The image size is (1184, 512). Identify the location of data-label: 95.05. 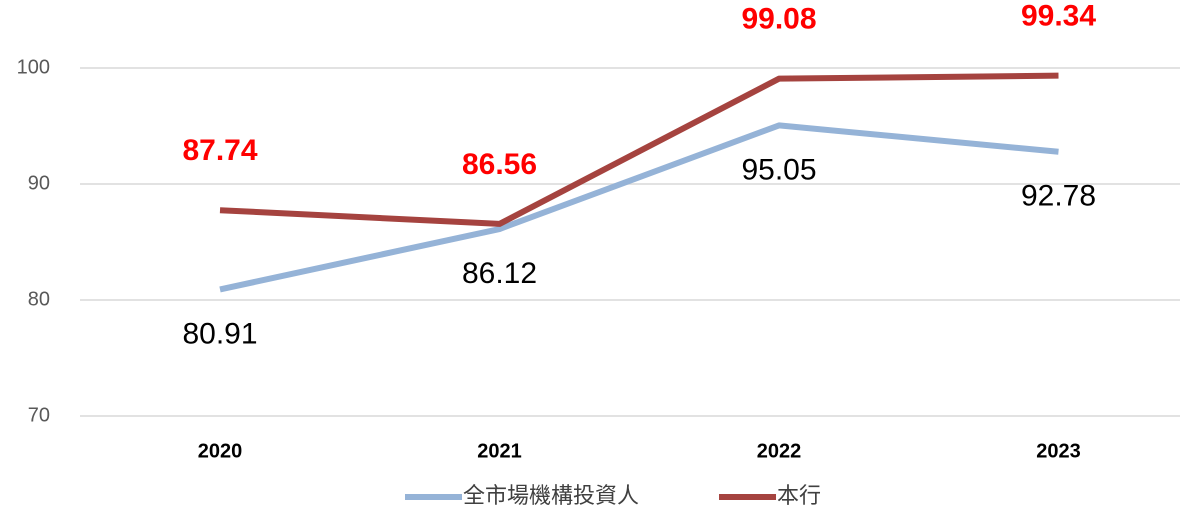
(778, 169).